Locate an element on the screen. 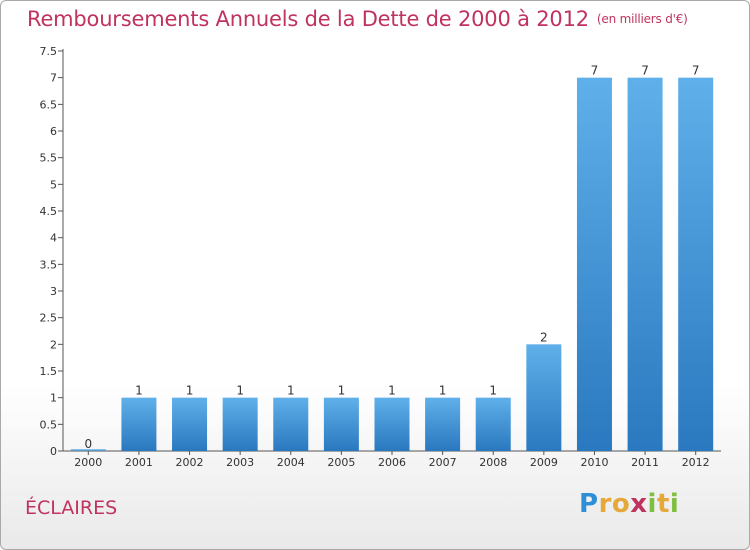 Image resolution: width=750 pixels, height=550 pixels. bar-2009 is located at coordinates (544, 397).